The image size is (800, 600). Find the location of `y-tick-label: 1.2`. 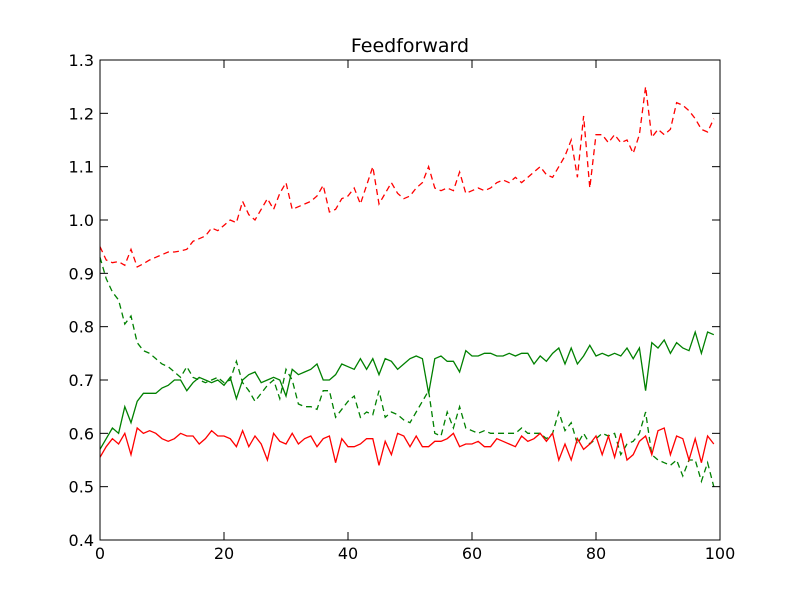

y-tick-label: 1.2 is located at coordinates (81, 113).